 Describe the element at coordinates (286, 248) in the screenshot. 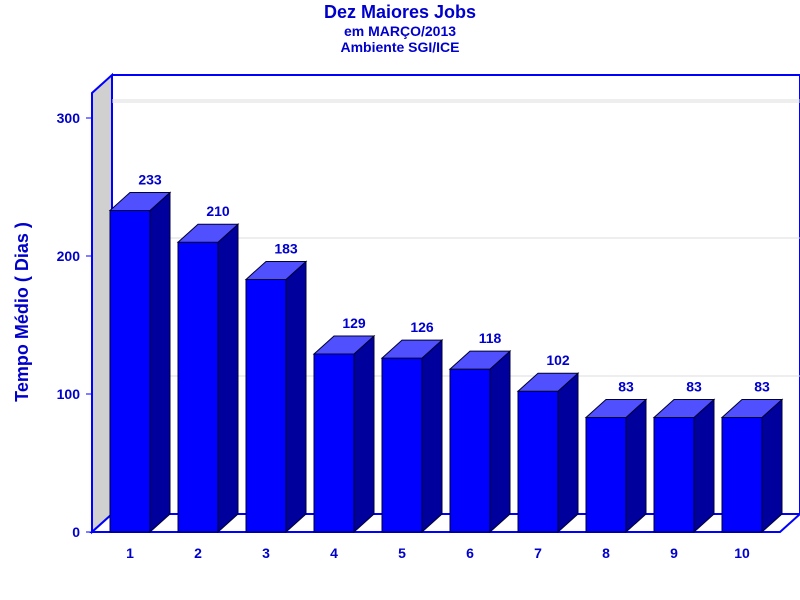

I see `data-label: 183` at that location.